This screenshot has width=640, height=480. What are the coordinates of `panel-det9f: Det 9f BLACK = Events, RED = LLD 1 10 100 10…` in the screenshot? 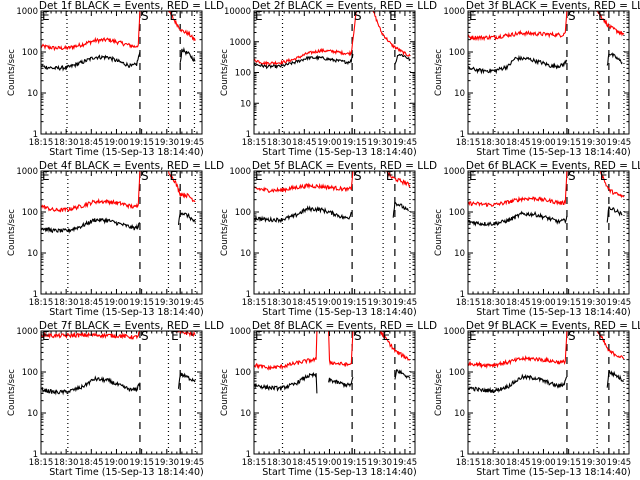 It's located at (537, 399).